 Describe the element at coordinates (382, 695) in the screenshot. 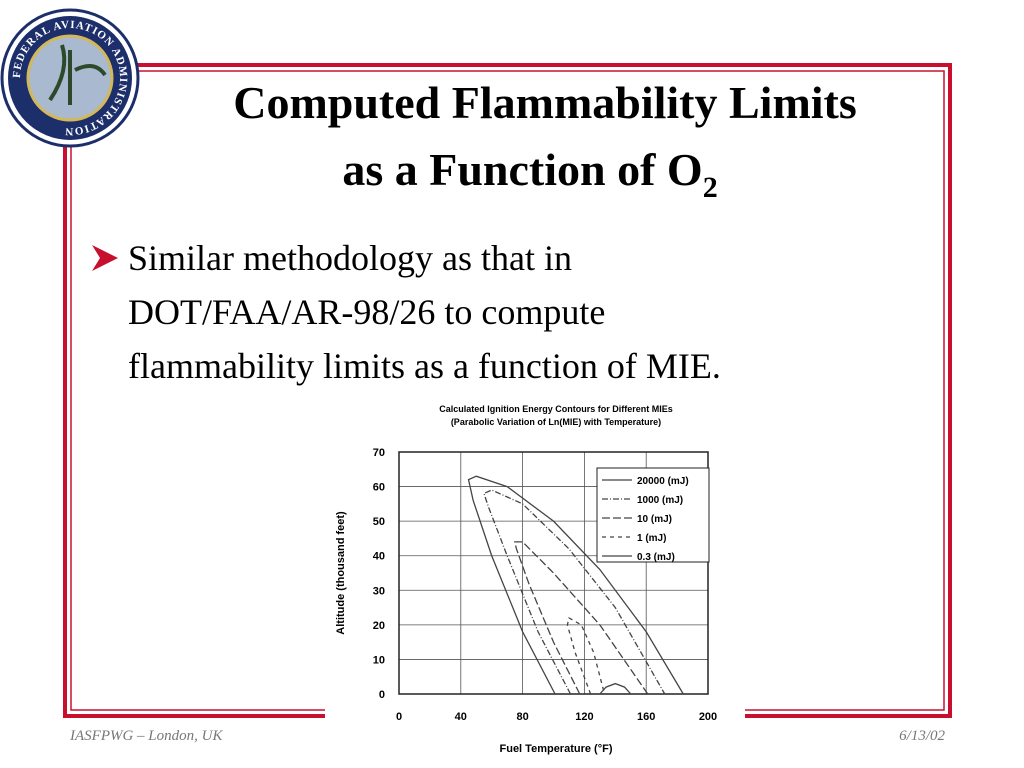

I see `y-tick-label: 0` at that location.